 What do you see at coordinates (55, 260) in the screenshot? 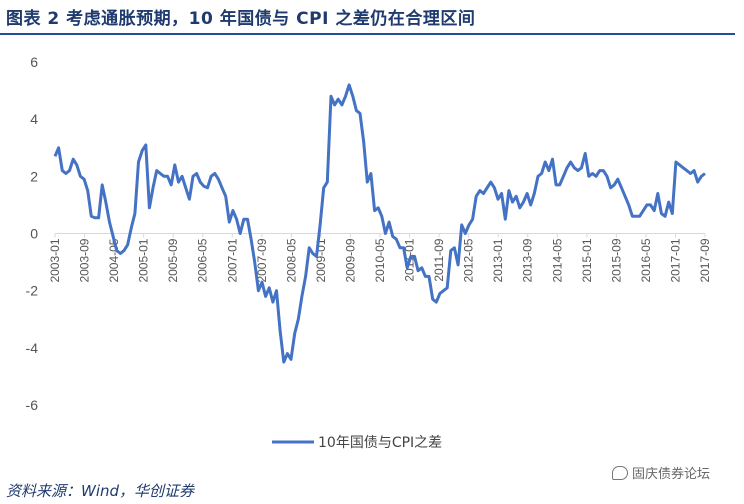
I see `x-tick-label: 2003-01` at bounding box center [55, 260].